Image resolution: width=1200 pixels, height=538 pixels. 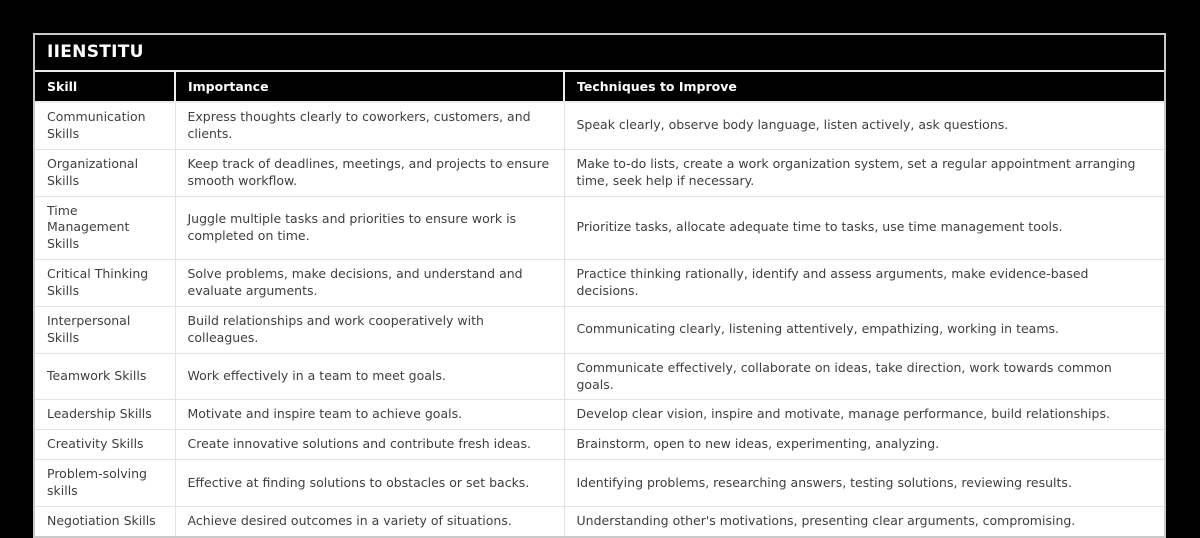 What do you see at coordinates (105, 87) in the screenshot?
I see `column-header-skill: Skill` at bounding box center [105, 87].